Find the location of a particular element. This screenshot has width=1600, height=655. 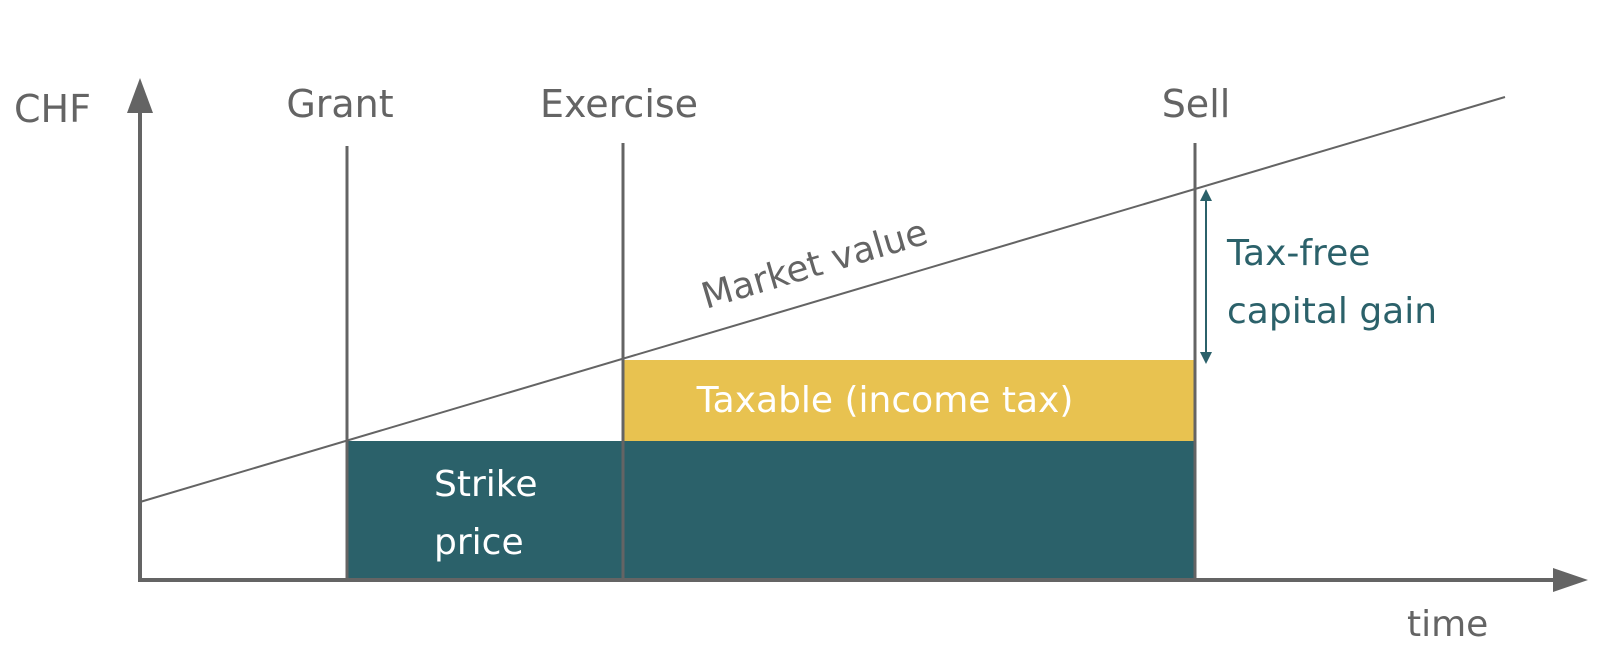

x-axis-arrowhead is located at coordinates (1570, 580).